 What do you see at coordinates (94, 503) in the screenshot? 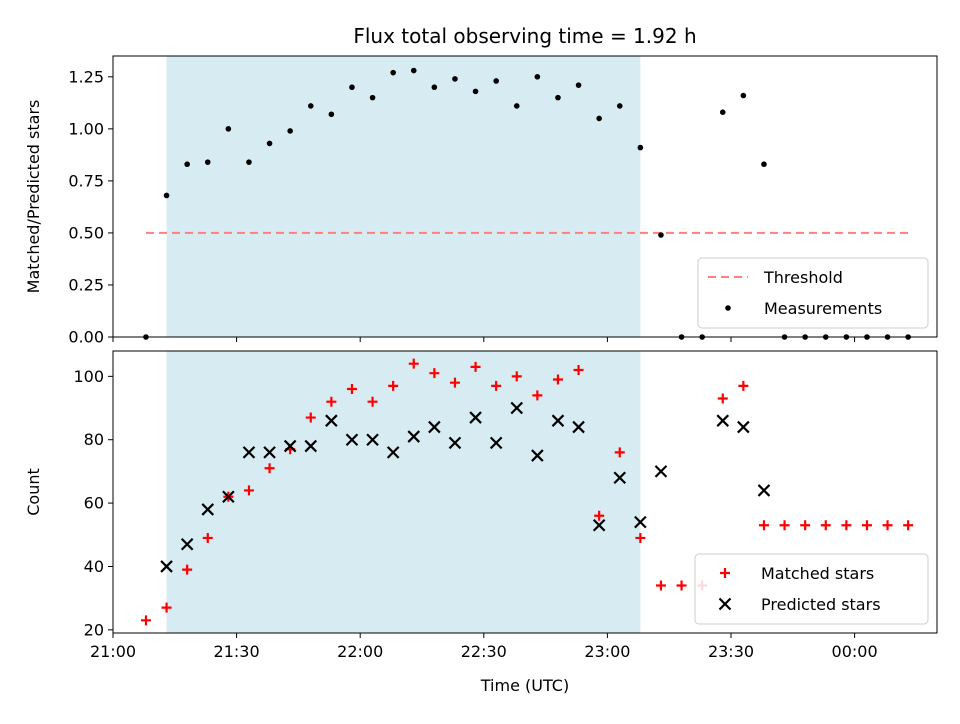
I see `y-tick-label: 60` at bounding box center [94, 503].